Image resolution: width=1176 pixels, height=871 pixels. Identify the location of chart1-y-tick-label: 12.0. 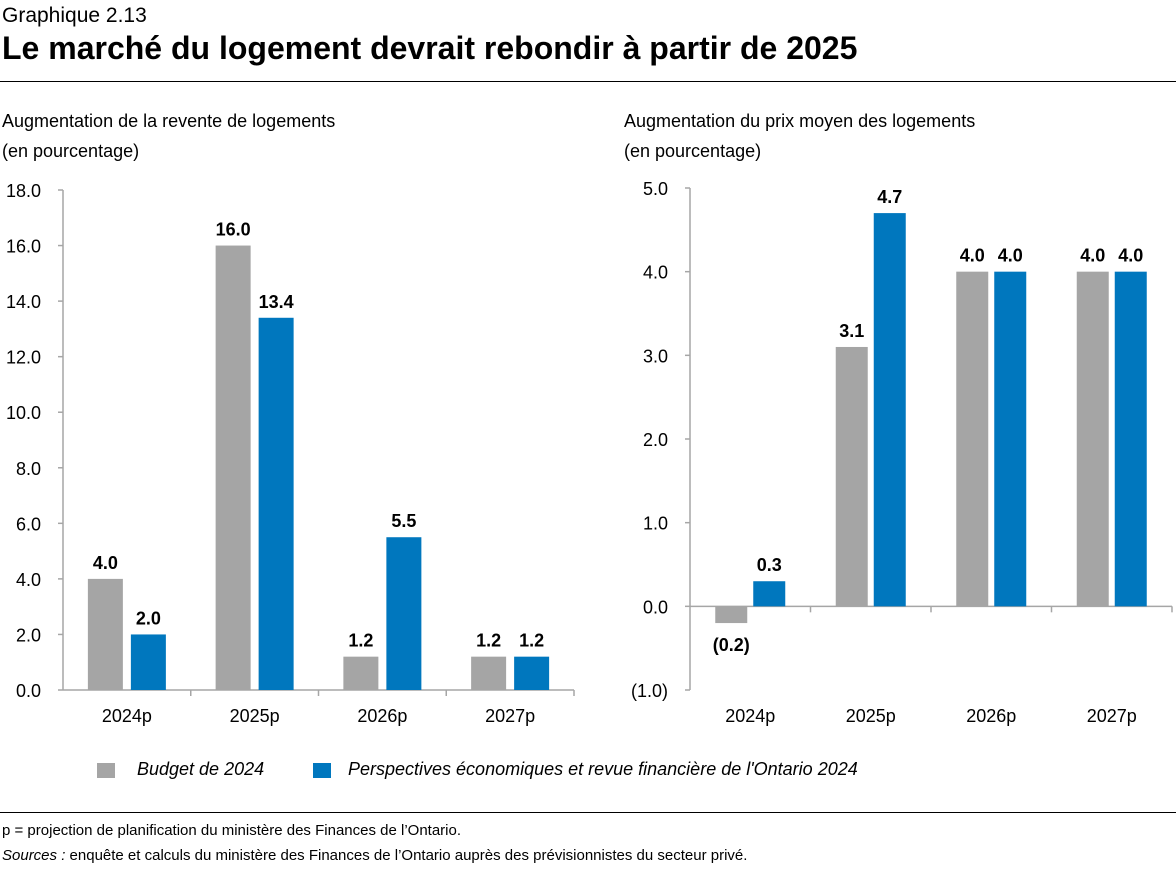
(23, 358).